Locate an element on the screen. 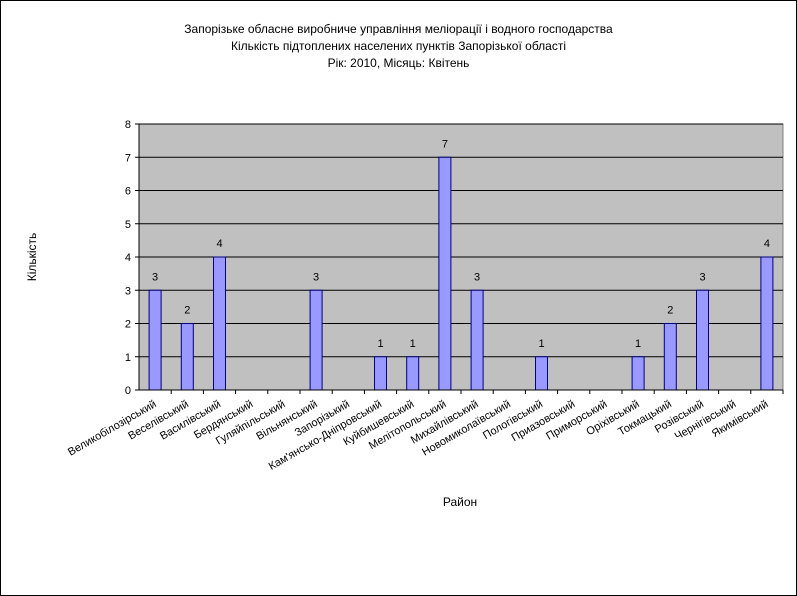 The image size is (797, 596). y-tick-label: 5 is located at coordinates (128, 225).